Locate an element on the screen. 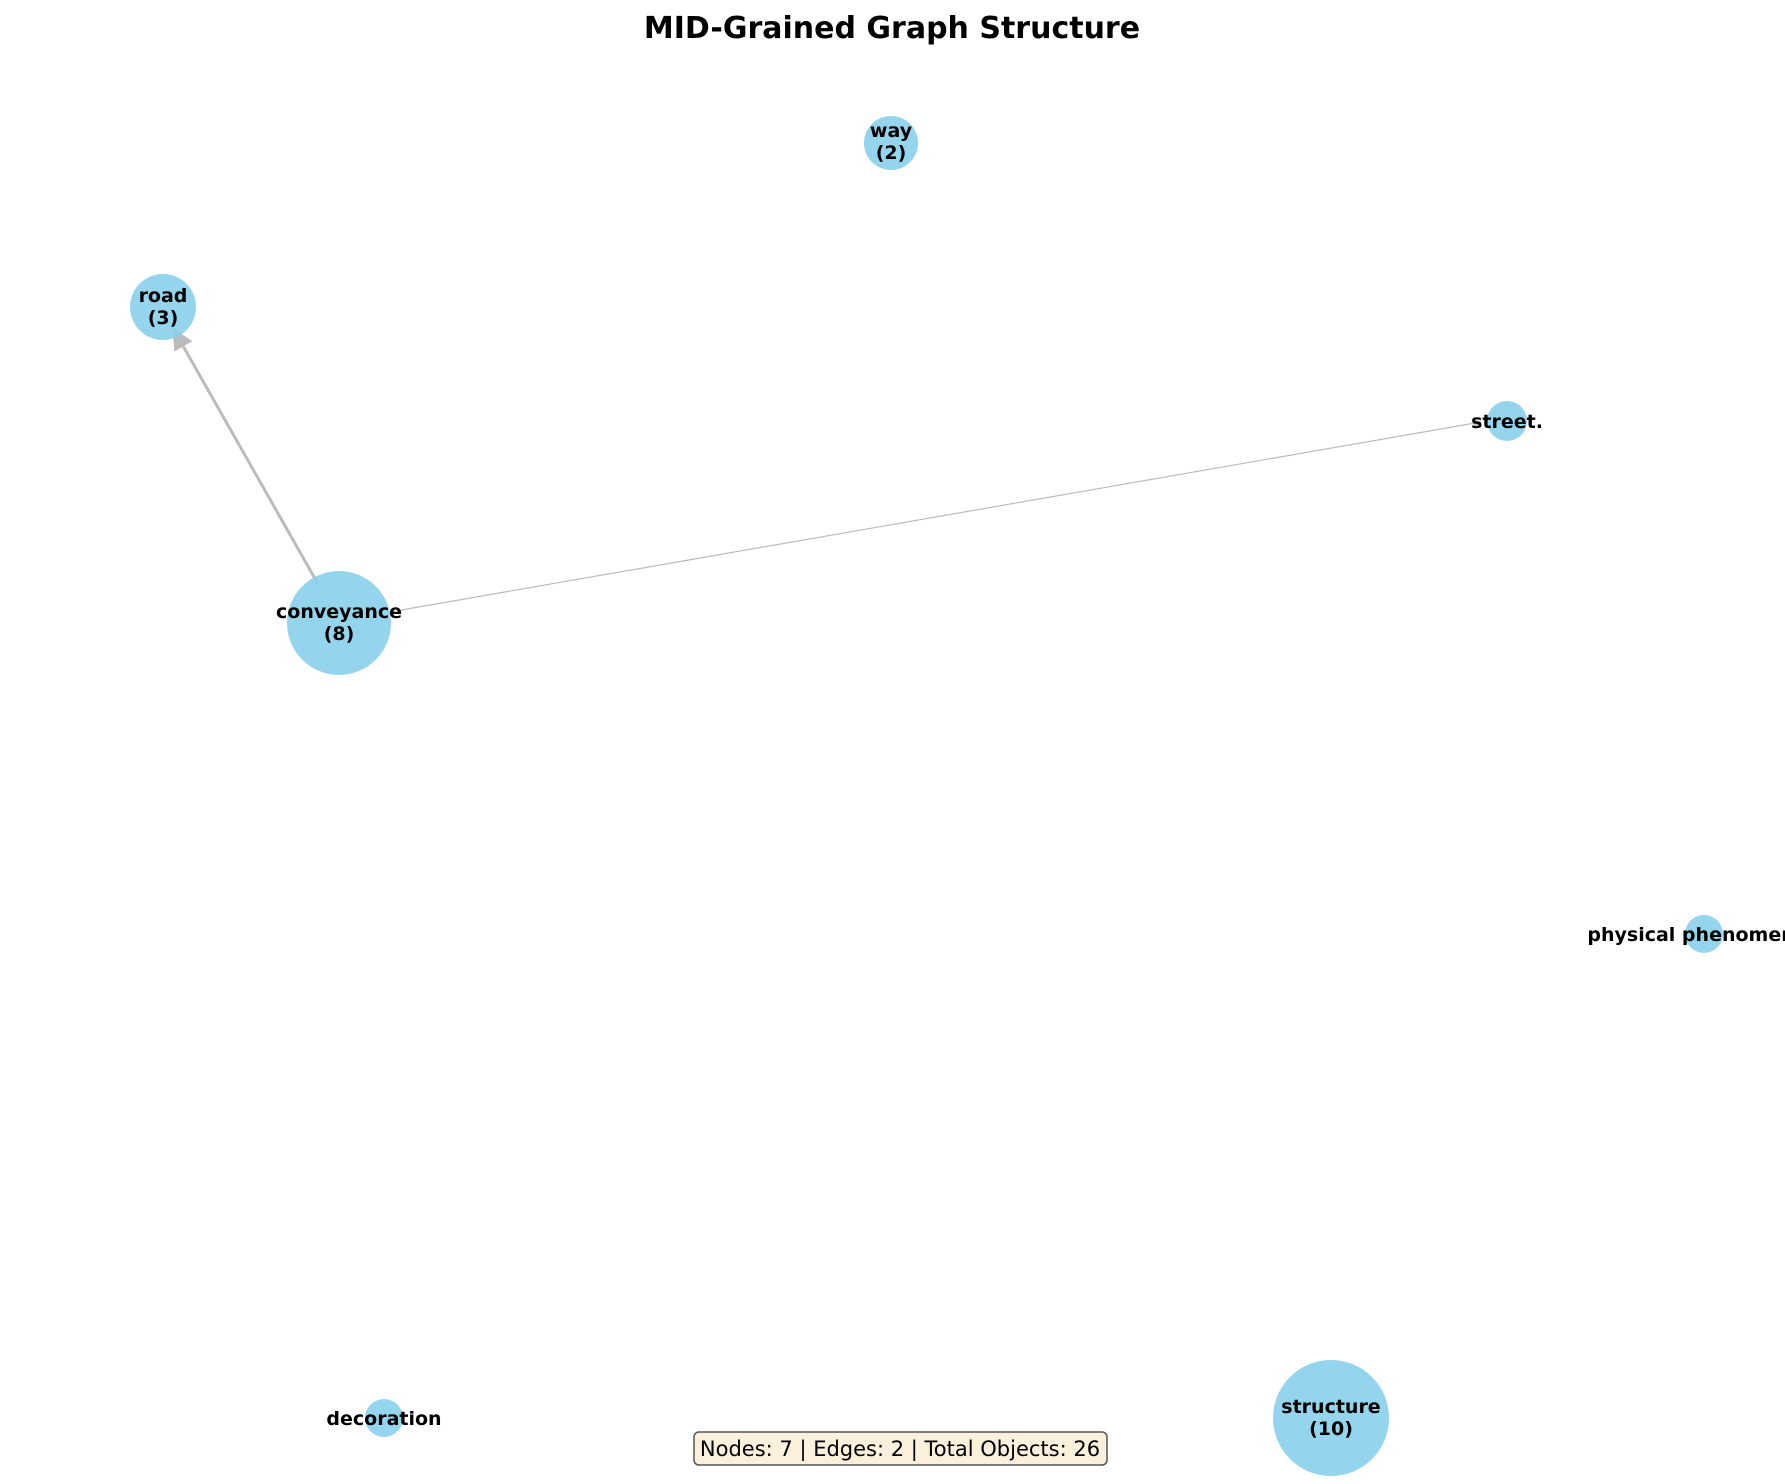 Image resolution: width=1785 pixels, height=1484 pixels. node-physical-phenomenon: physical phenomer is located at coordinates (1686, 934).